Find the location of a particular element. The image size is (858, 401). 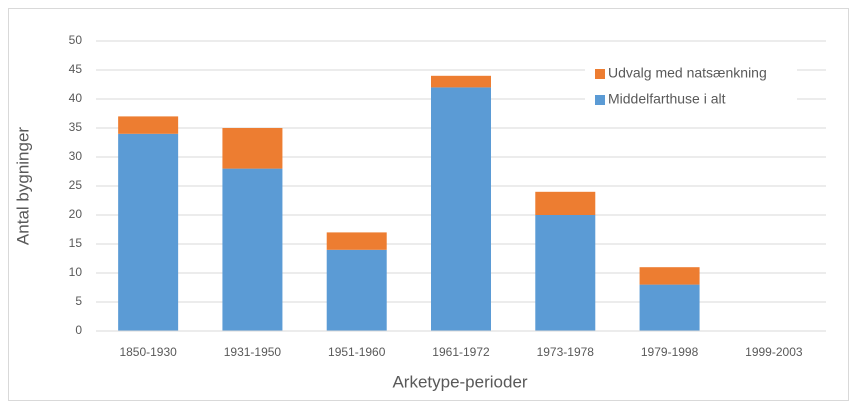

y-tick-label: 25 is located at coordinates (76, 185).